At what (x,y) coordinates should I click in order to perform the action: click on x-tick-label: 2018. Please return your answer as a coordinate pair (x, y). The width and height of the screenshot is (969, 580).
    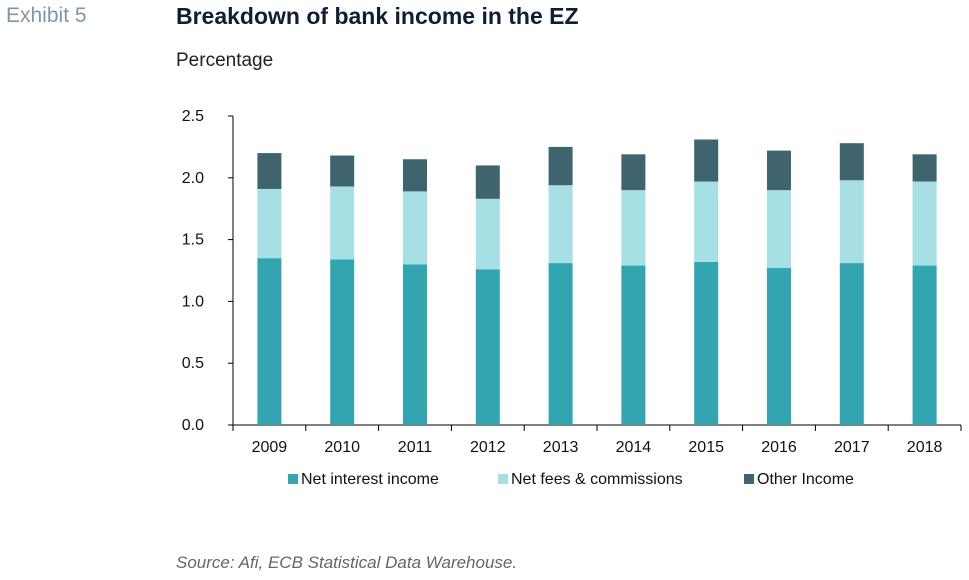
    Looking at the image, I should click on (925, 447).